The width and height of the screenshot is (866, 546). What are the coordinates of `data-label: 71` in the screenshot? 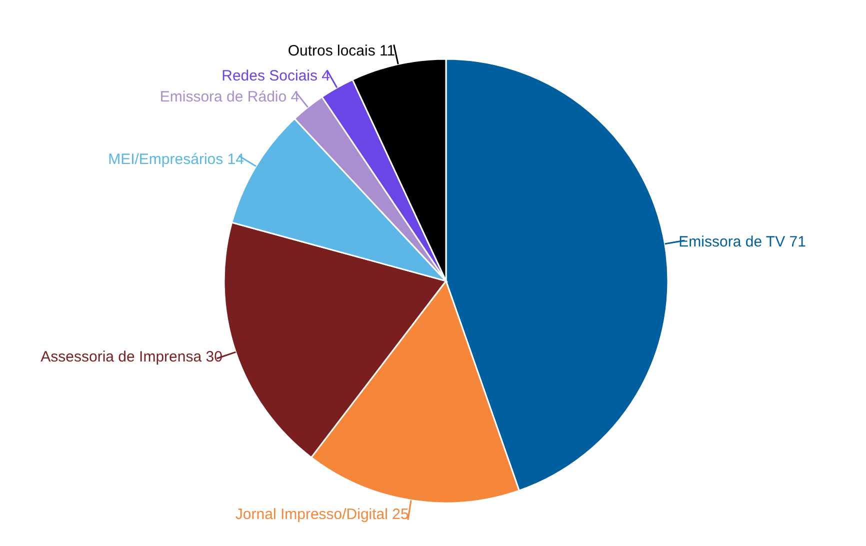 It's located at (797, 241).